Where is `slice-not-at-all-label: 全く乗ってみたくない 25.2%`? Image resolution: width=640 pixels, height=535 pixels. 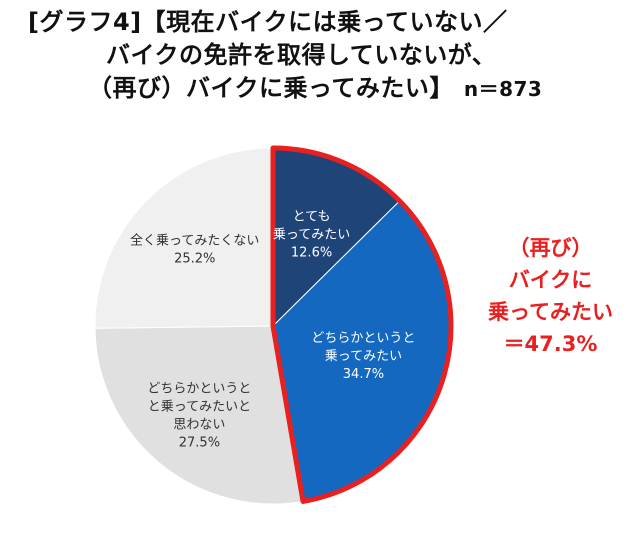
slice-not-at-all-label: 全く乗ってみたくない 25.2% is located at coordinates (194, 250).